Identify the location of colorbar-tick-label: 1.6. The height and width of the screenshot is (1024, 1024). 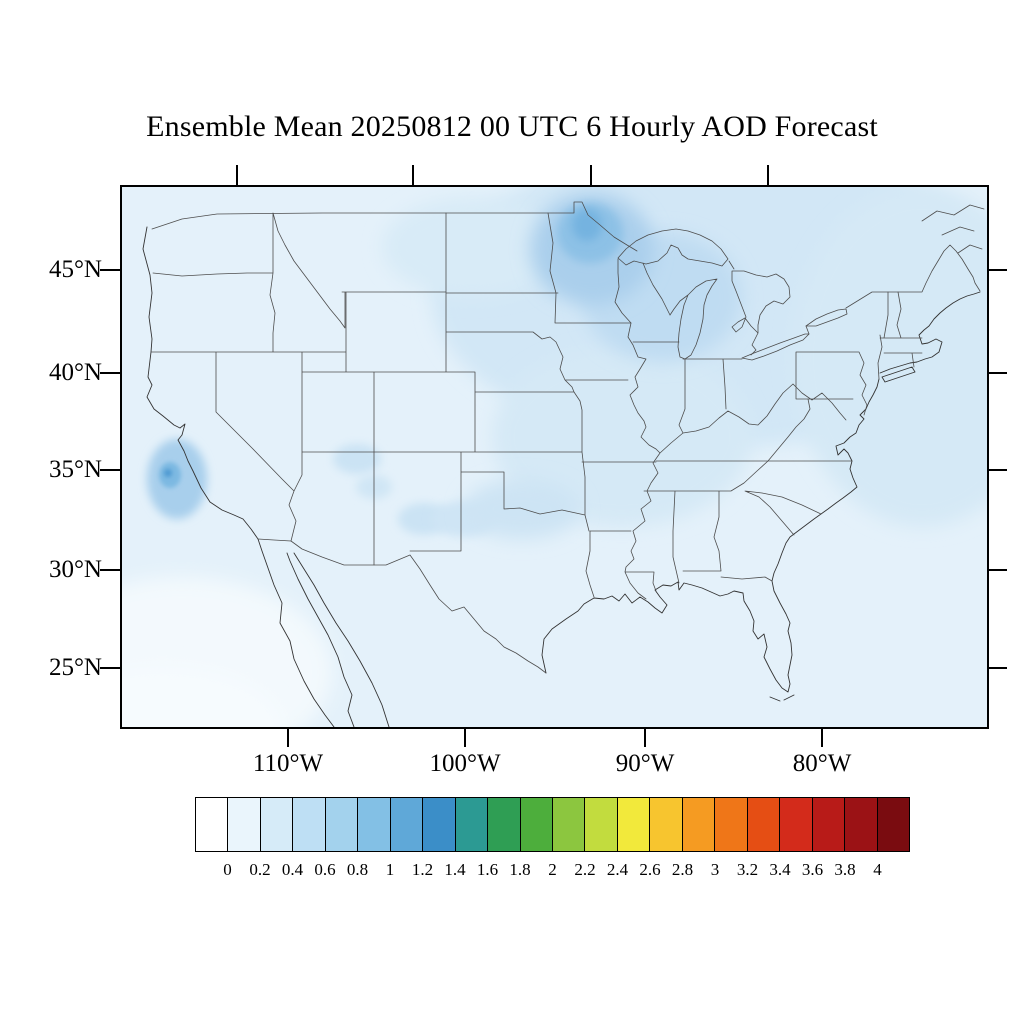
(487, 869).